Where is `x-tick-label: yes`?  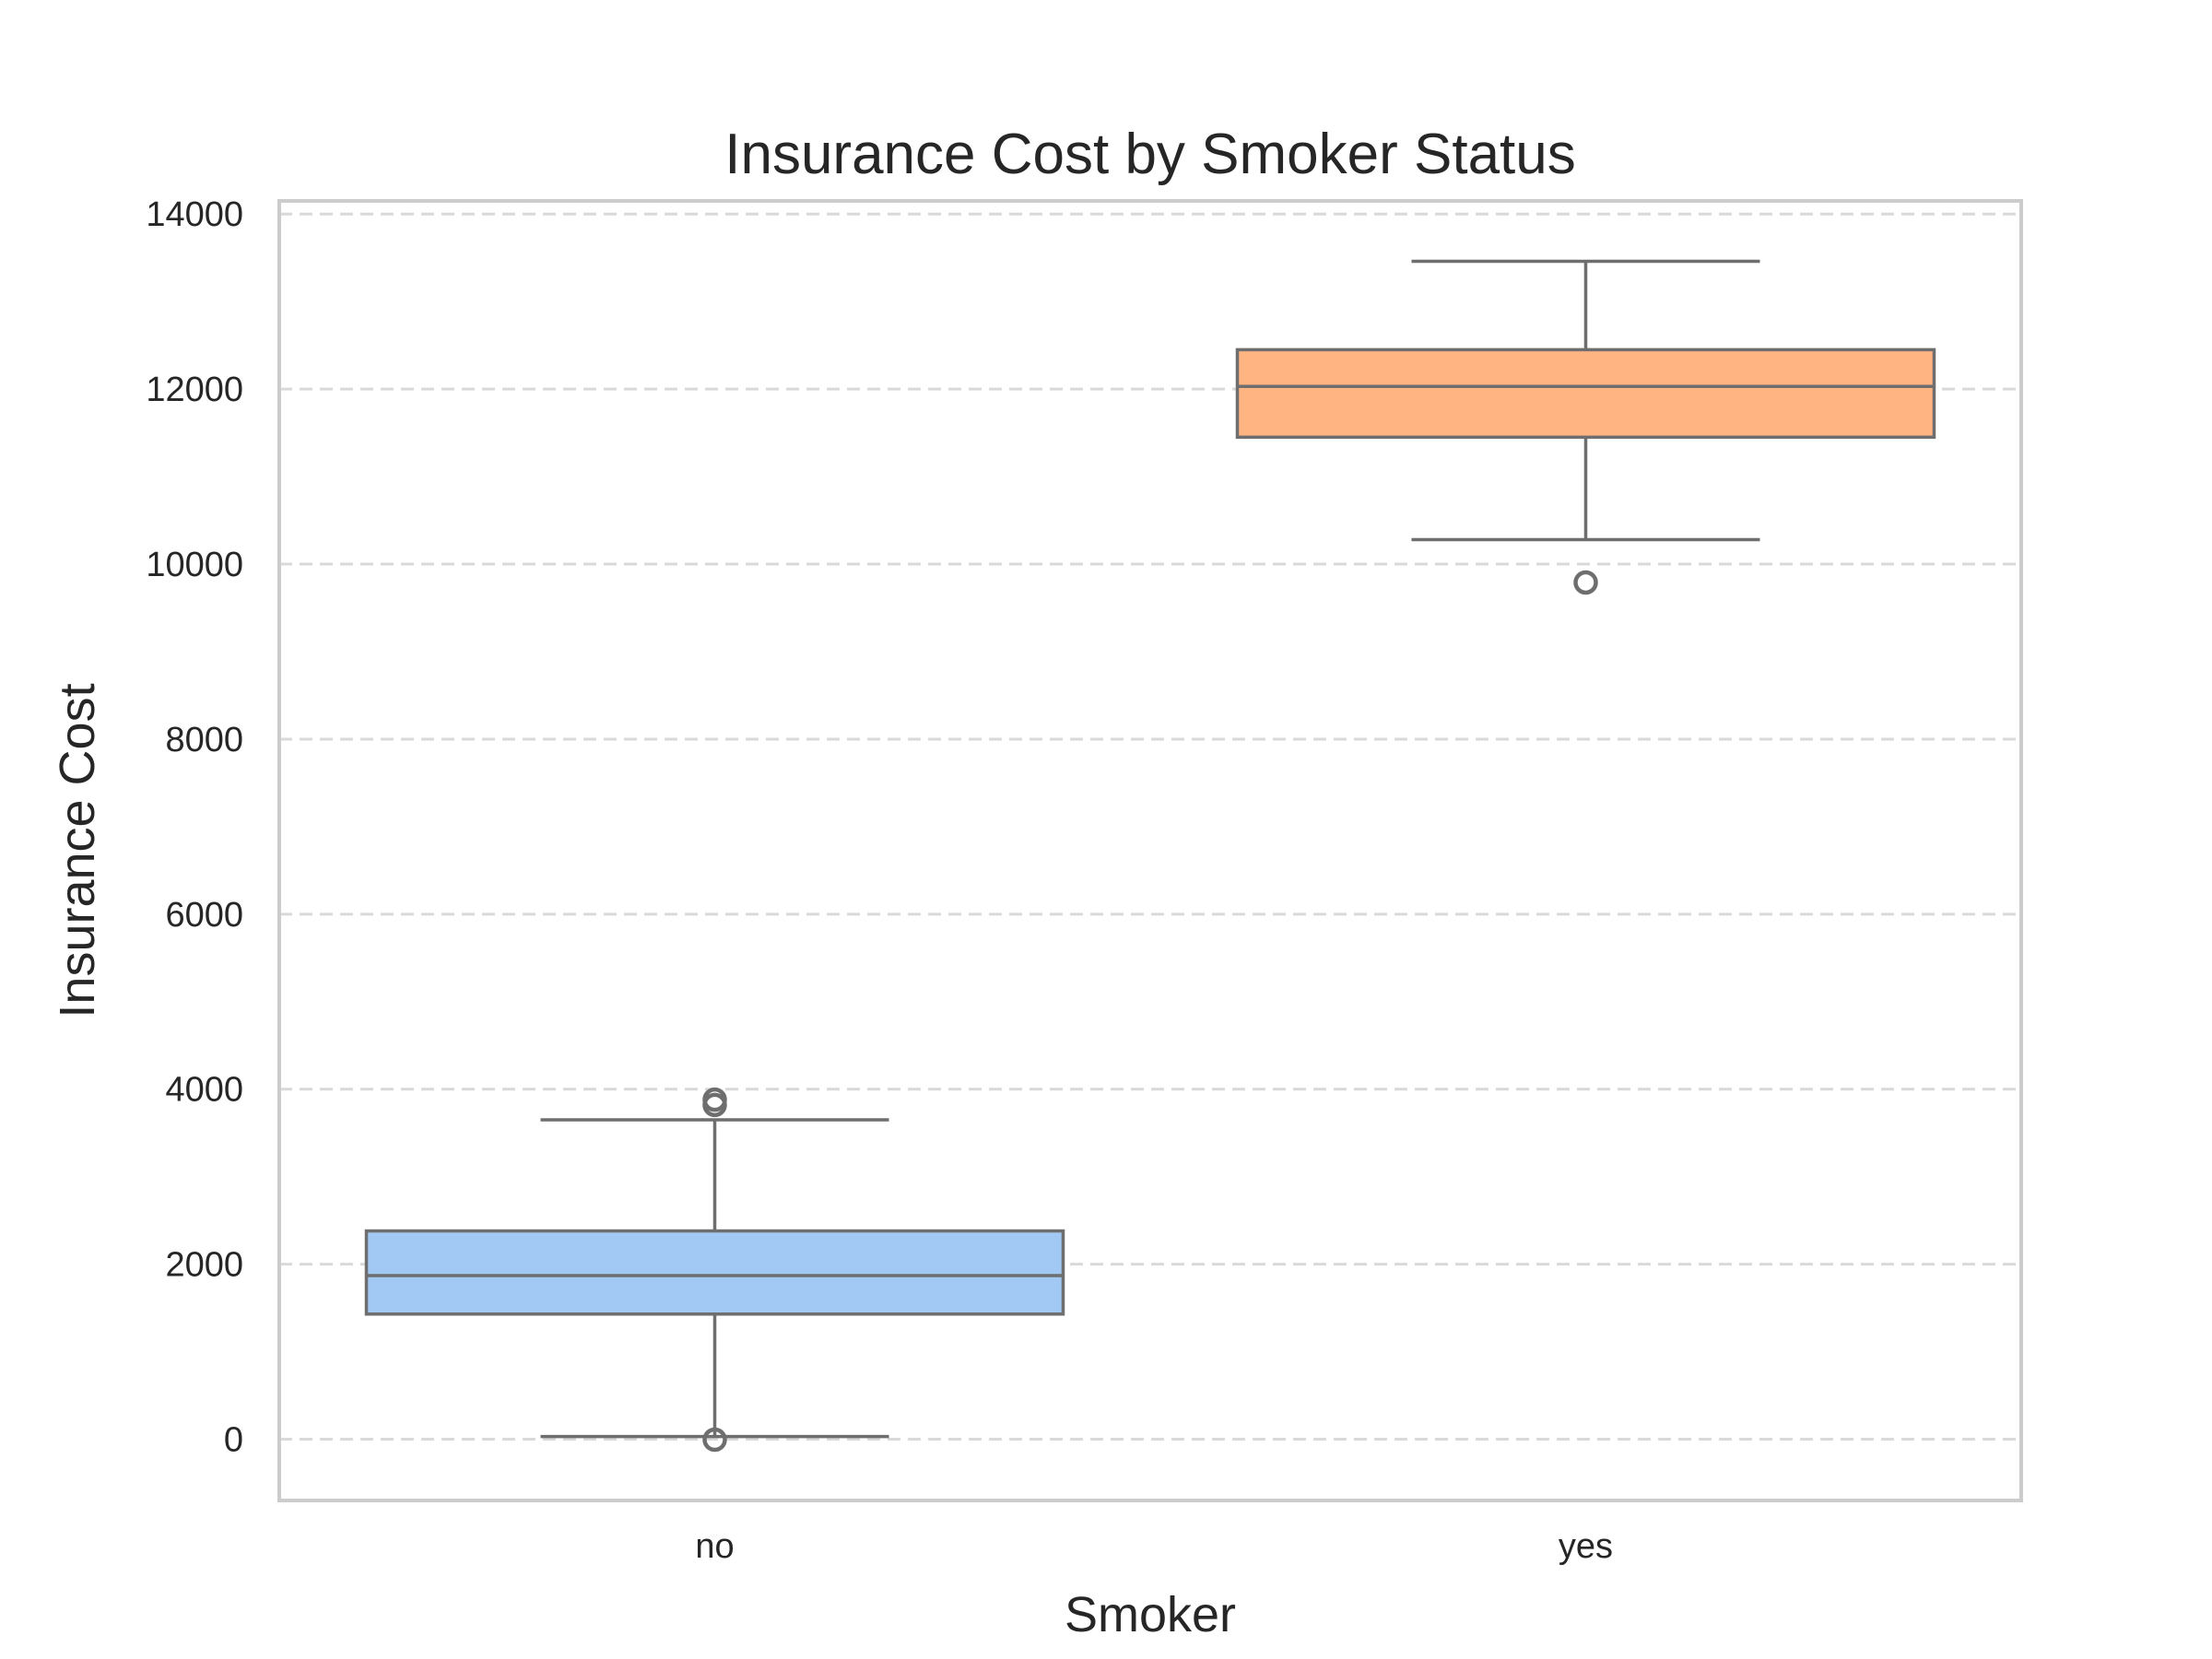 x-tick-label: yes is located at coordinates (1586, 1546).